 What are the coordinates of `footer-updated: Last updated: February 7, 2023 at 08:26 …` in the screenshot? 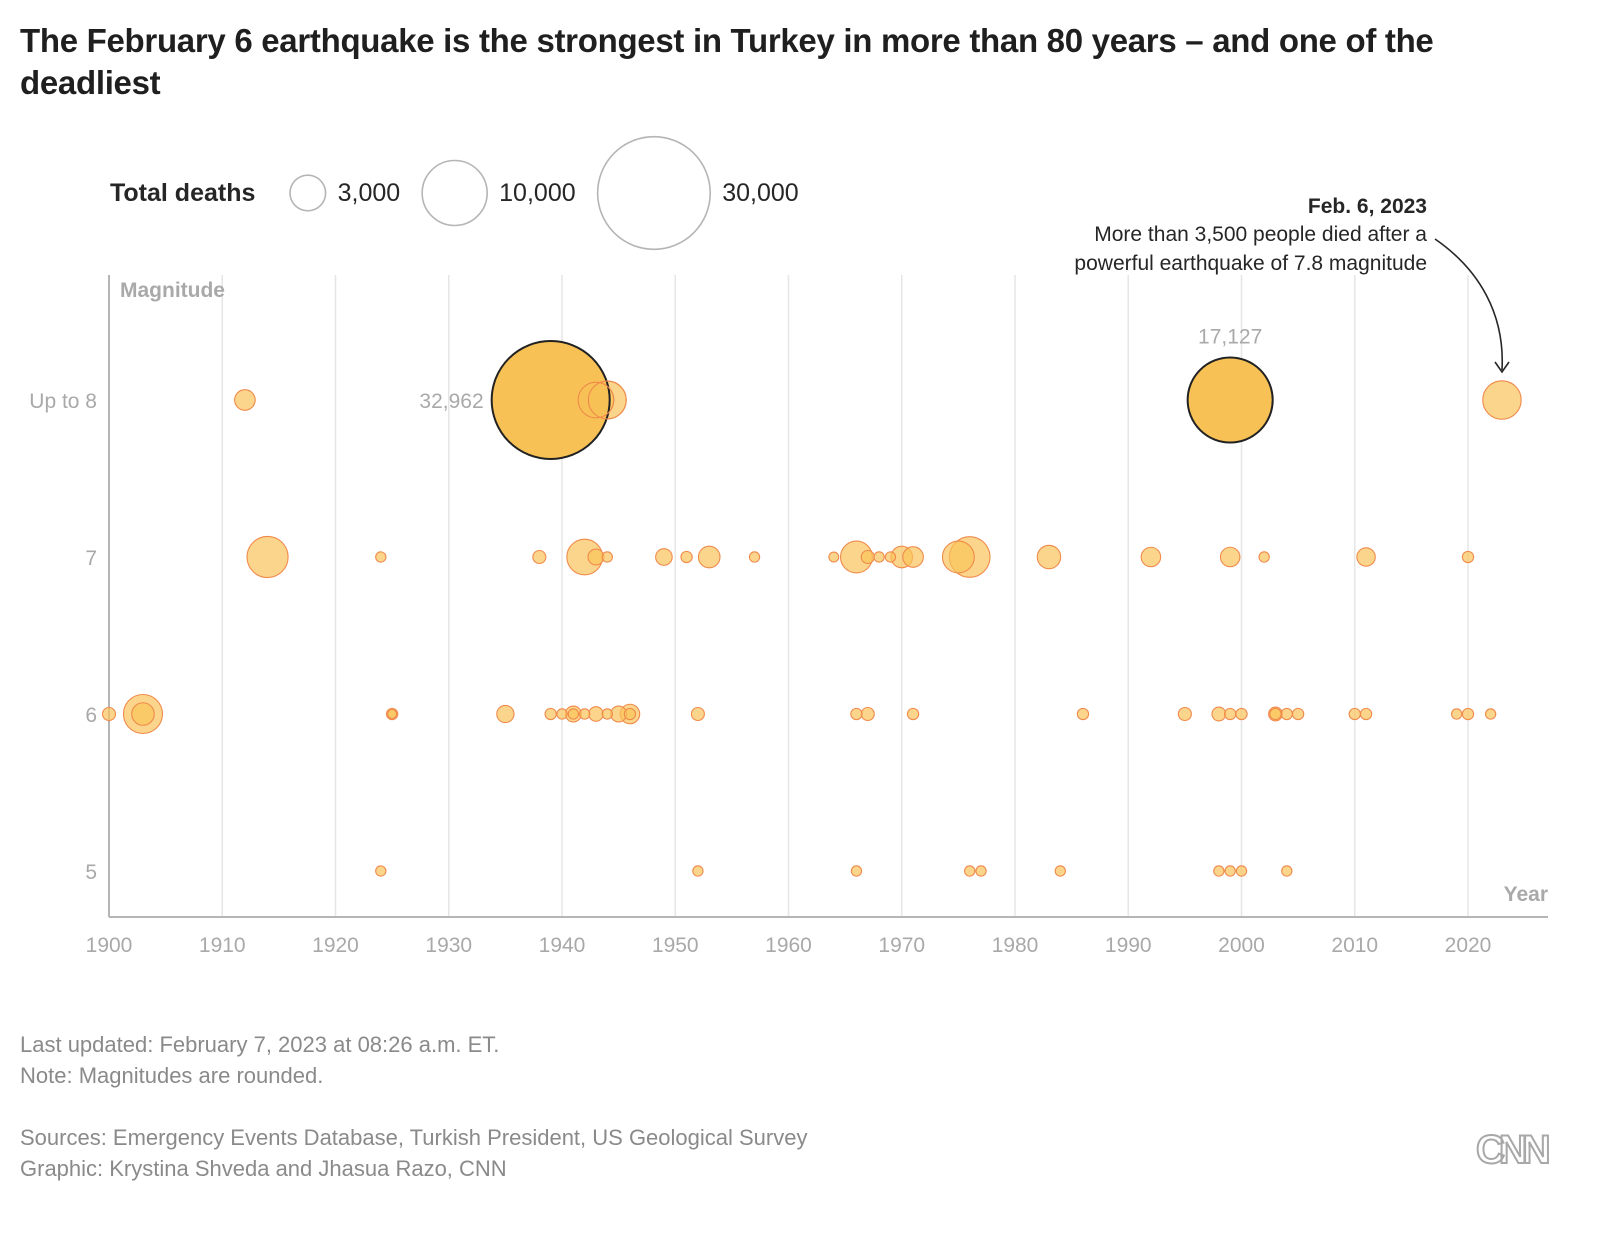 It's located at (260, 1044).